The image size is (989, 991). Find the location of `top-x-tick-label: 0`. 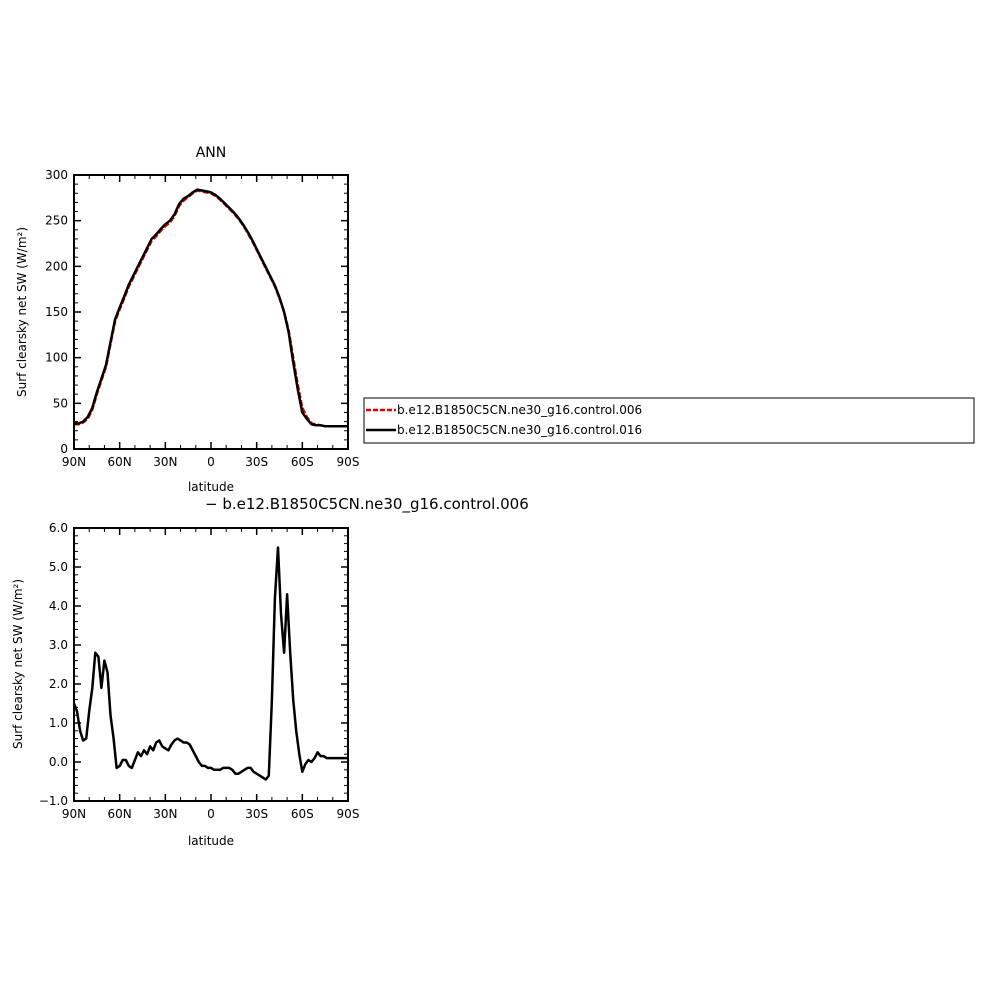

top-x-tick-label: 0 is located at coordinates (211, 462).